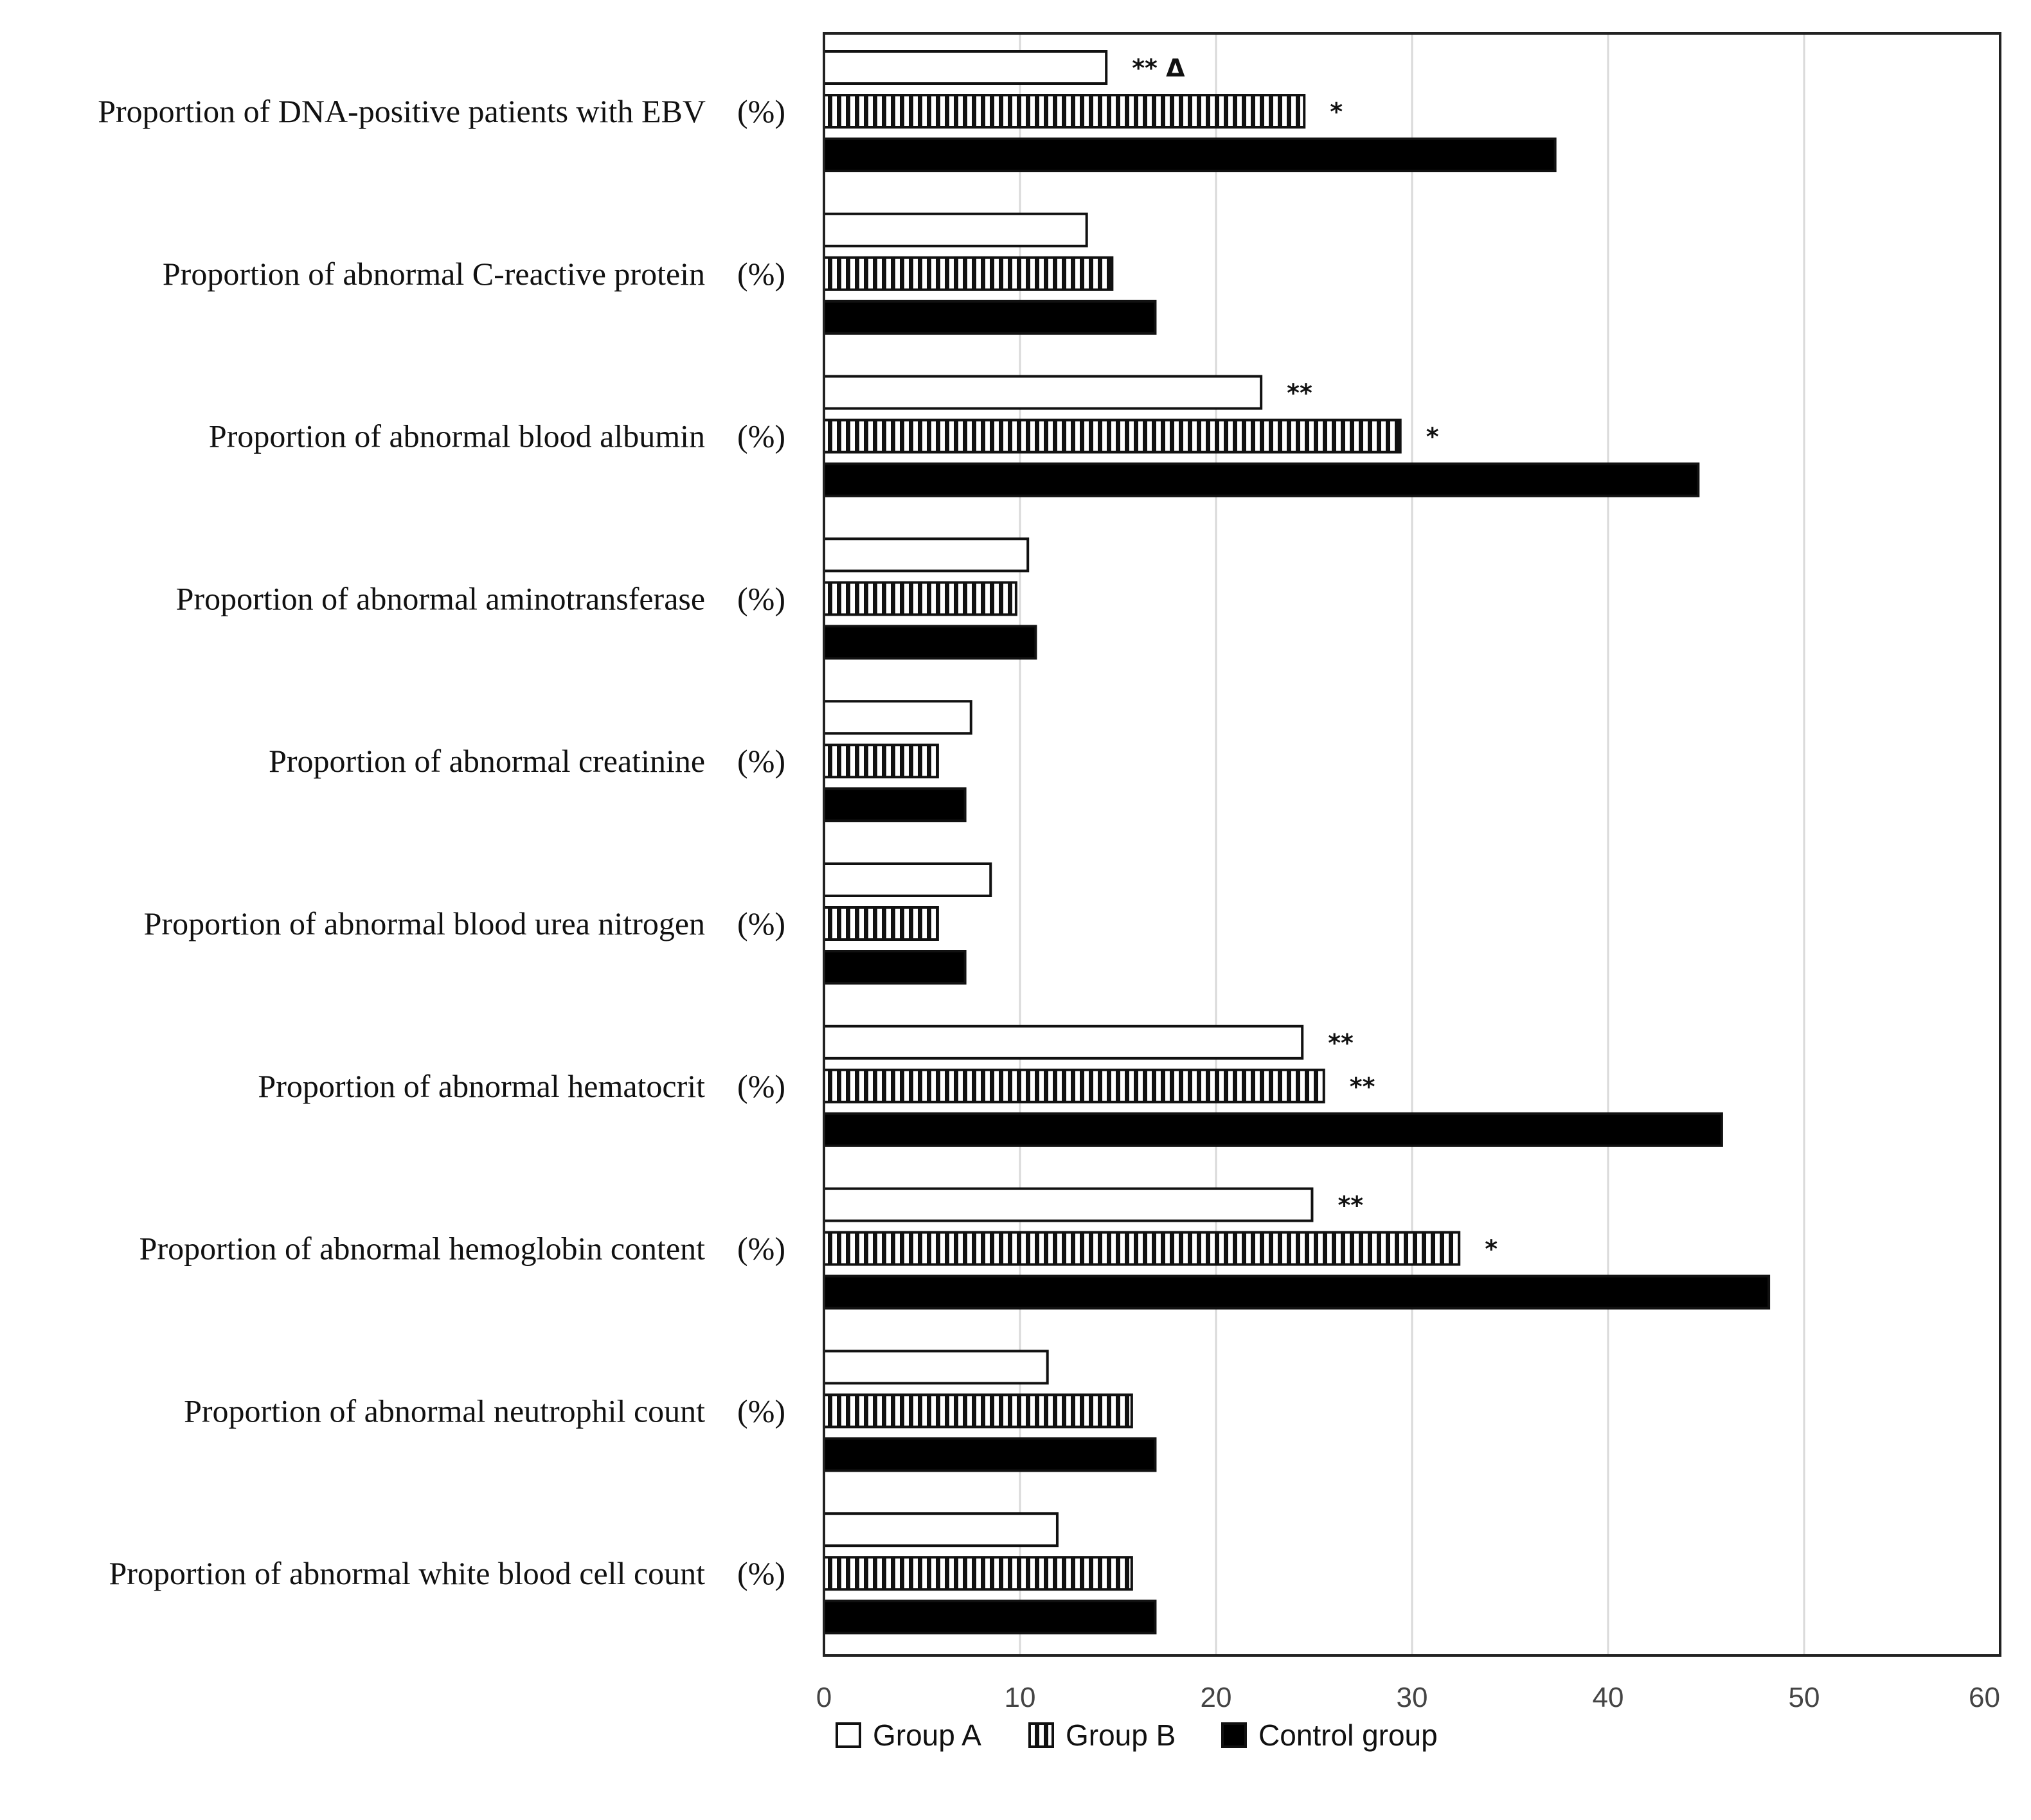  Describe the element at coordinates (1350, 1205) in the screenshot. I see `annotation-group-a-7: **` at that location.